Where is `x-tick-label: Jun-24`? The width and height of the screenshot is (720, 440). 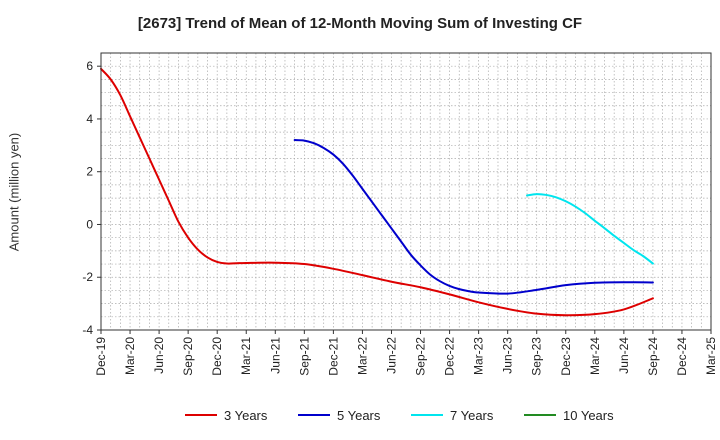
x-tick-label: Jun-24 is located at coordinates (624, 355).